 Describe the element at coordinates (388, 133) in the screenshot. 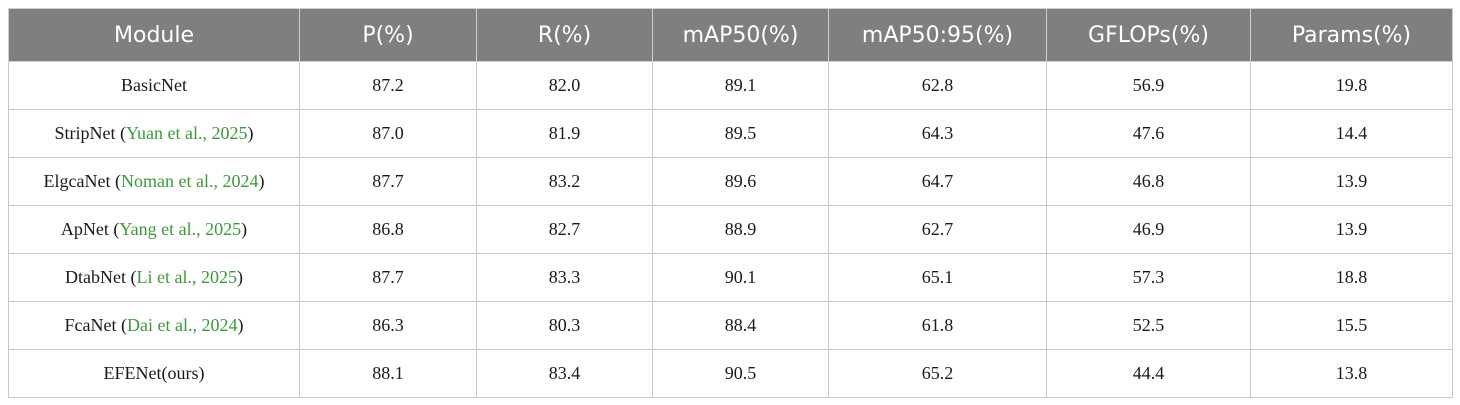

I see `value-cell: 87.0` at that location.